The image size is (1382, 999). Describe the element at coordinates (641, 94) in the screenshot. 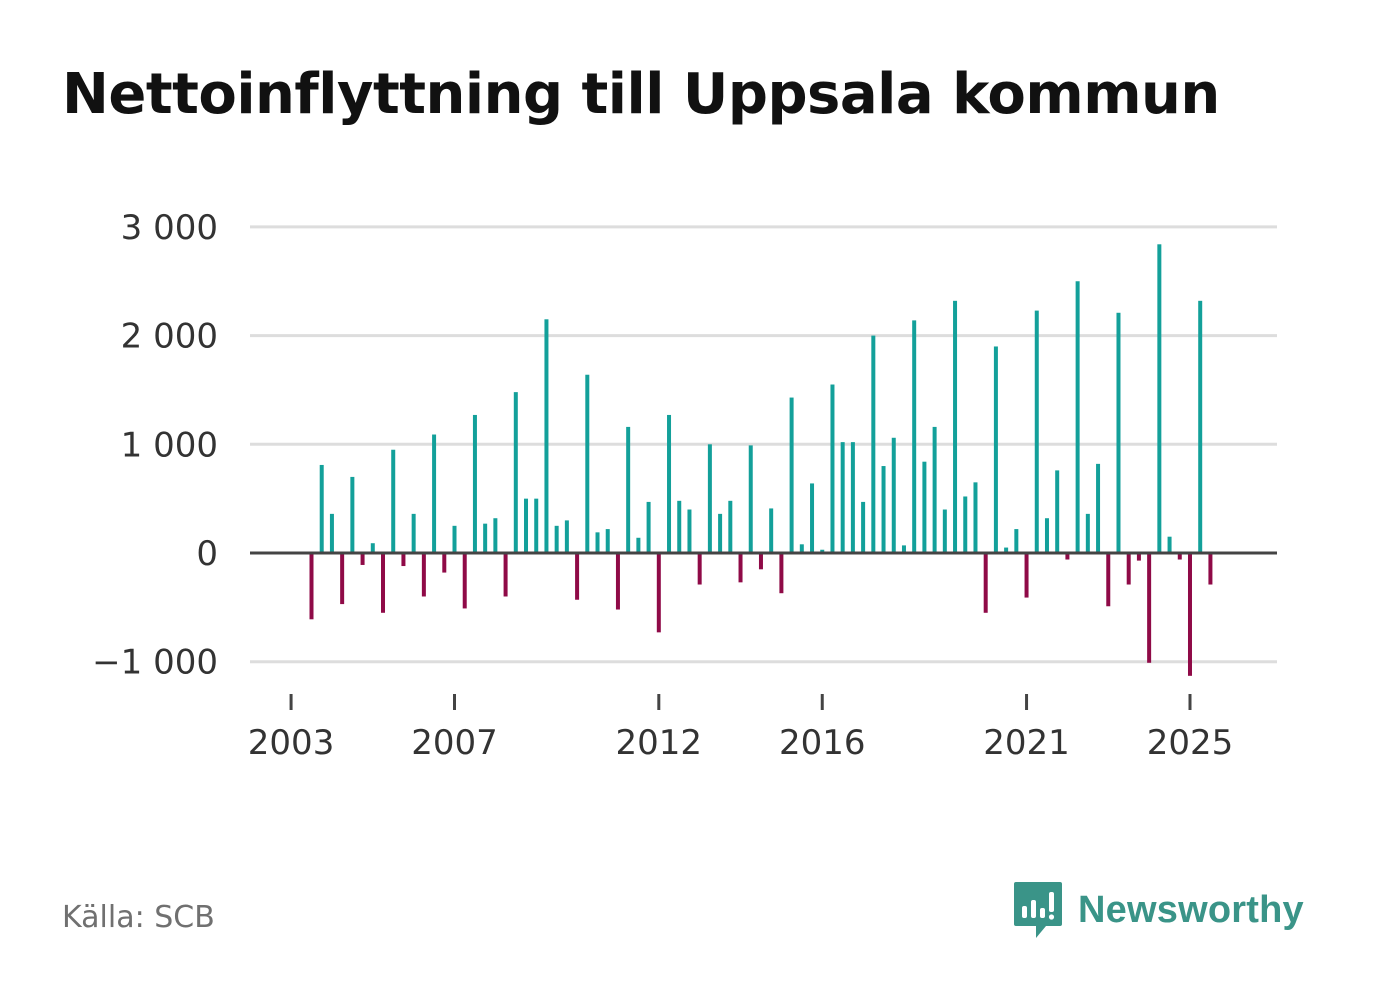

I see `chart-title: Nettoinflyttning till Uppsala kommun` at that location.